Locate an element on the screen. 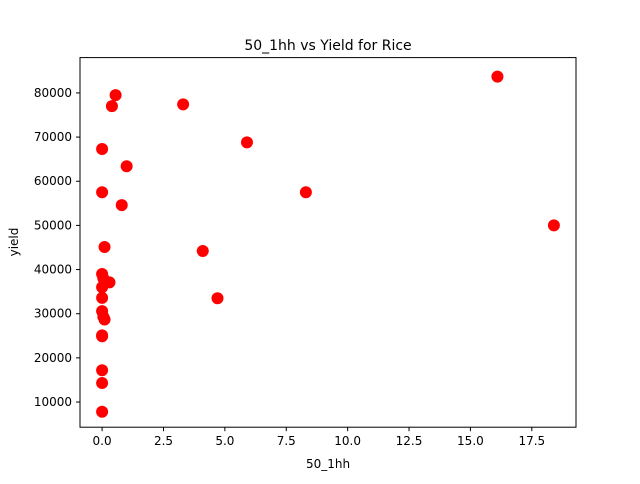  x-tick-label: 0.0 is located at coordinates (102, 441).